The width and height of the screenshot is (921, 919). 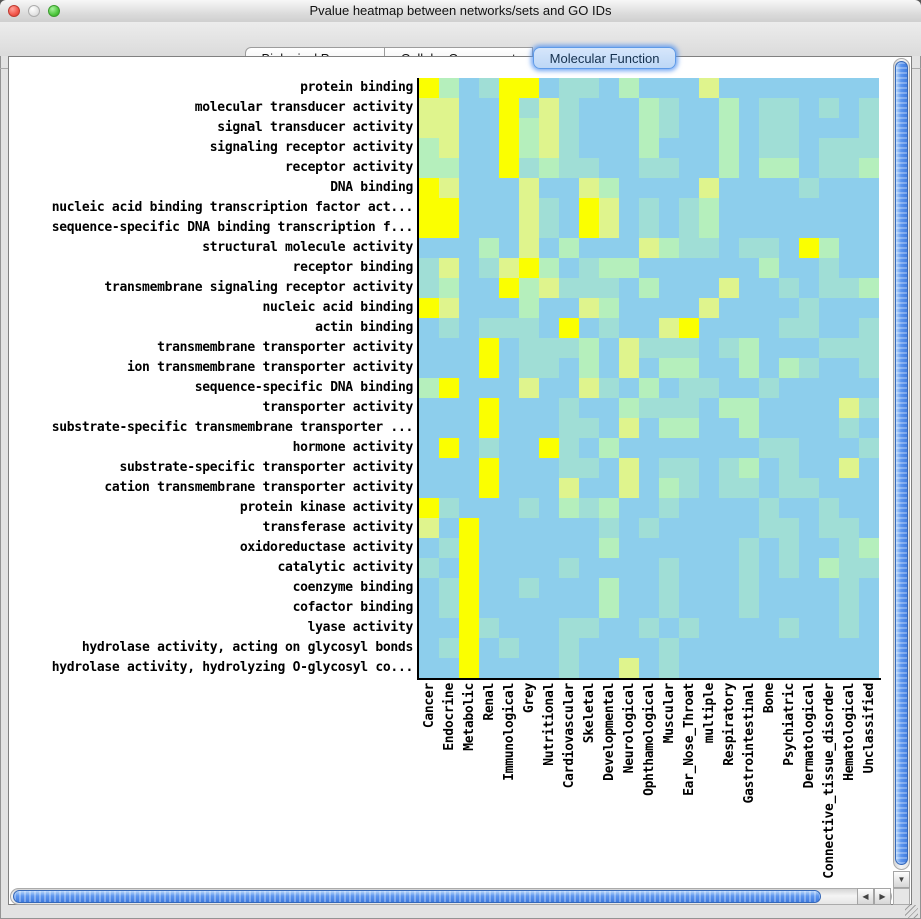 I want to click on traffic-lights, so click(x=34, y=11).